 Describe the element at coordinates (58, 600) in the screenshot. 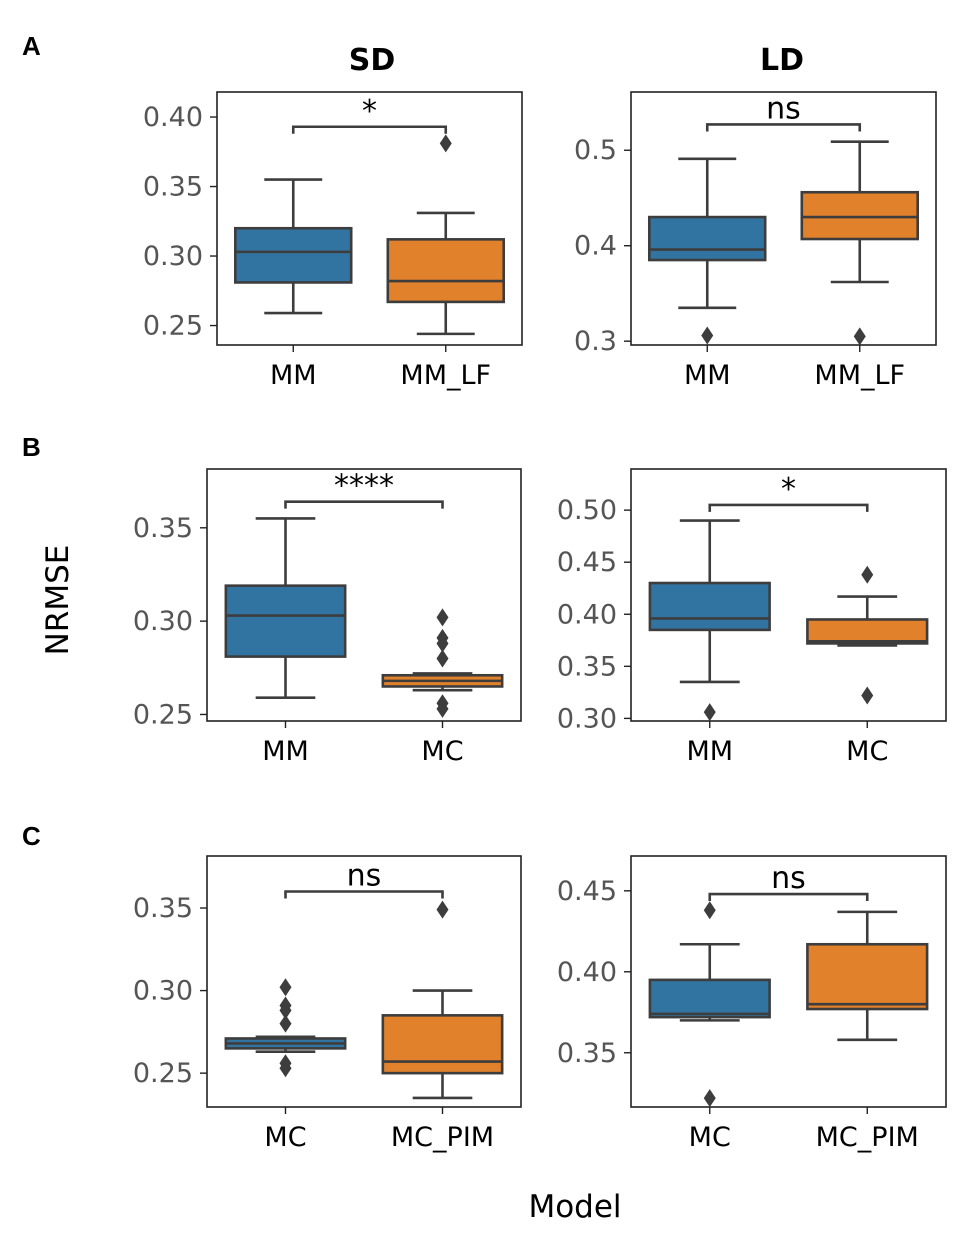

I see `y-axis-label: NRMSE` at that location.